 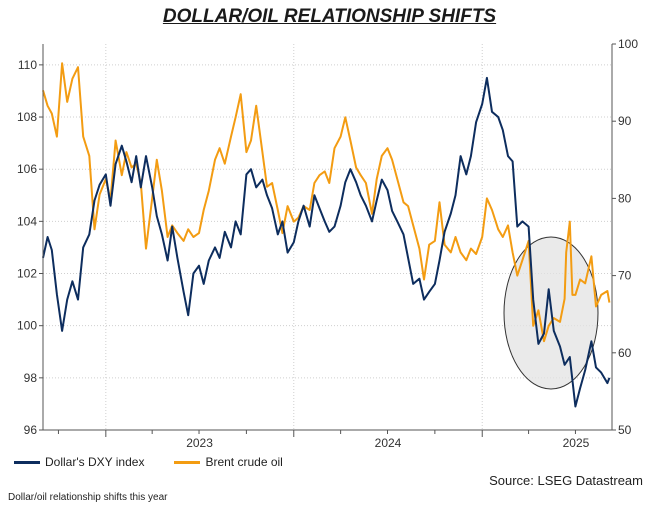 I want to click on y-left-tick-98: 98, so click(x=31, y=378).